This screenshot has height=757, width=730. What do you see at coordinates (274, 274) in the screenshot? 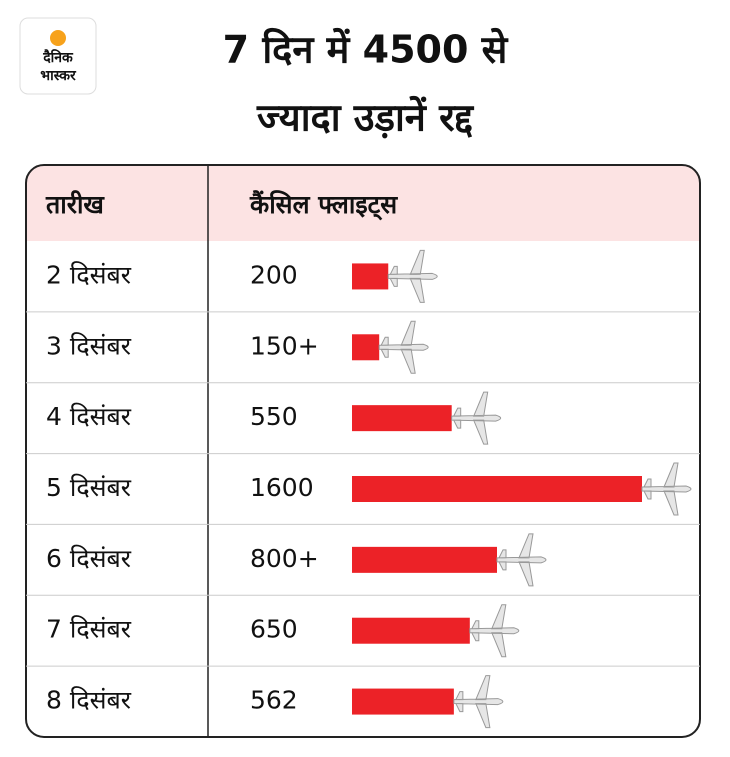
I see `value-label: 200` at bounding box center [274, 274].